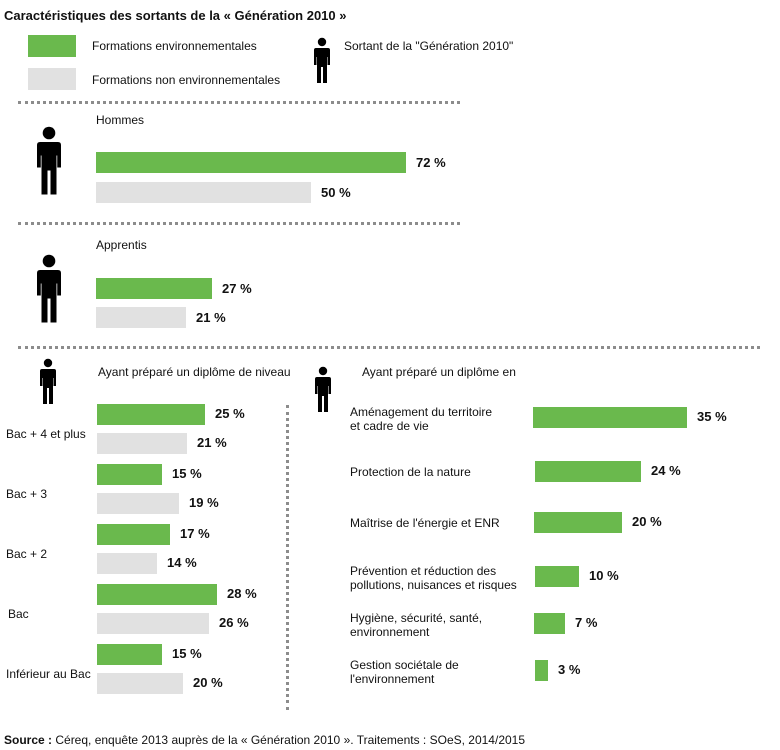 The height and width of the screenshot is (750, 780). What do you see at coordinates (439, 372) in the screenshot?
I see `section-title-domaine: Ayant préparé un diplôme en` at bounding box center [439, 372].